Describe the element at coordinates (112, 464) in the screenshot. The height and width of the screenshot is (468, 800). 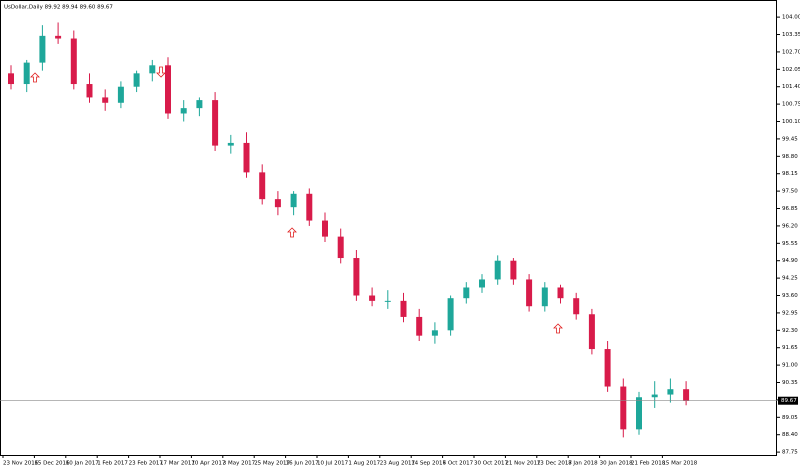
I see `x-tick-label: 1 Feb 2017` at that location.